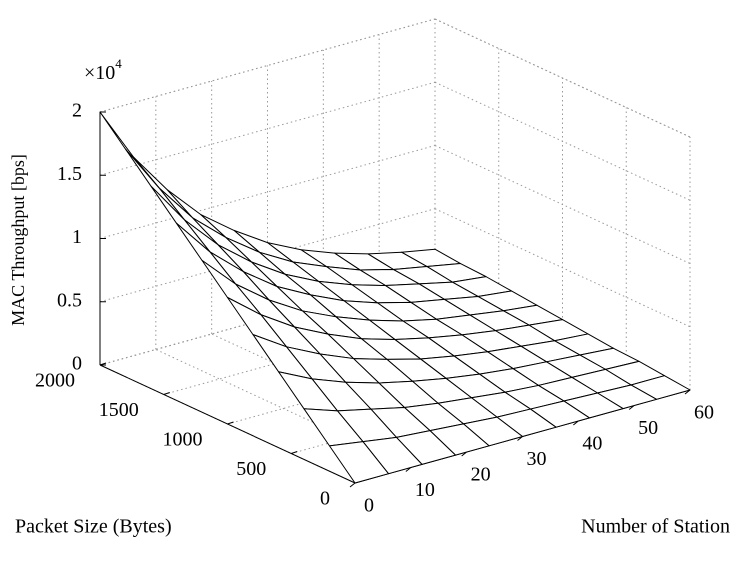 The image size is (754, 564). Describe the element at coordinates (18, 240) in the screenshot. I see `z-axis-label: MAC Throughput [bps]` at that location.